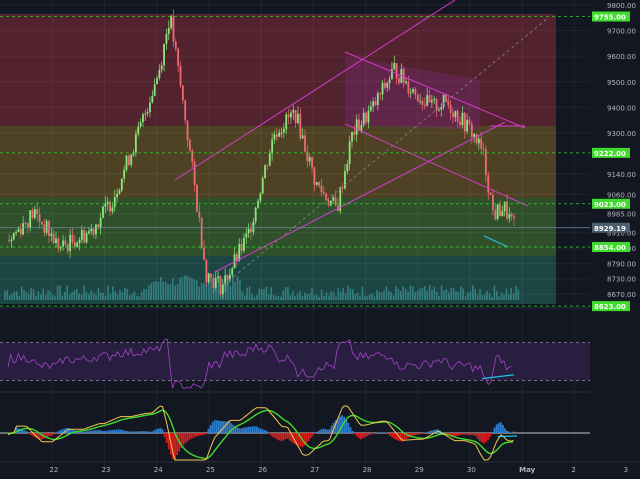 The width and height of the screenshot is (640, 479). I want to click on price-marker-label: 9222.00, so click(610, 154).